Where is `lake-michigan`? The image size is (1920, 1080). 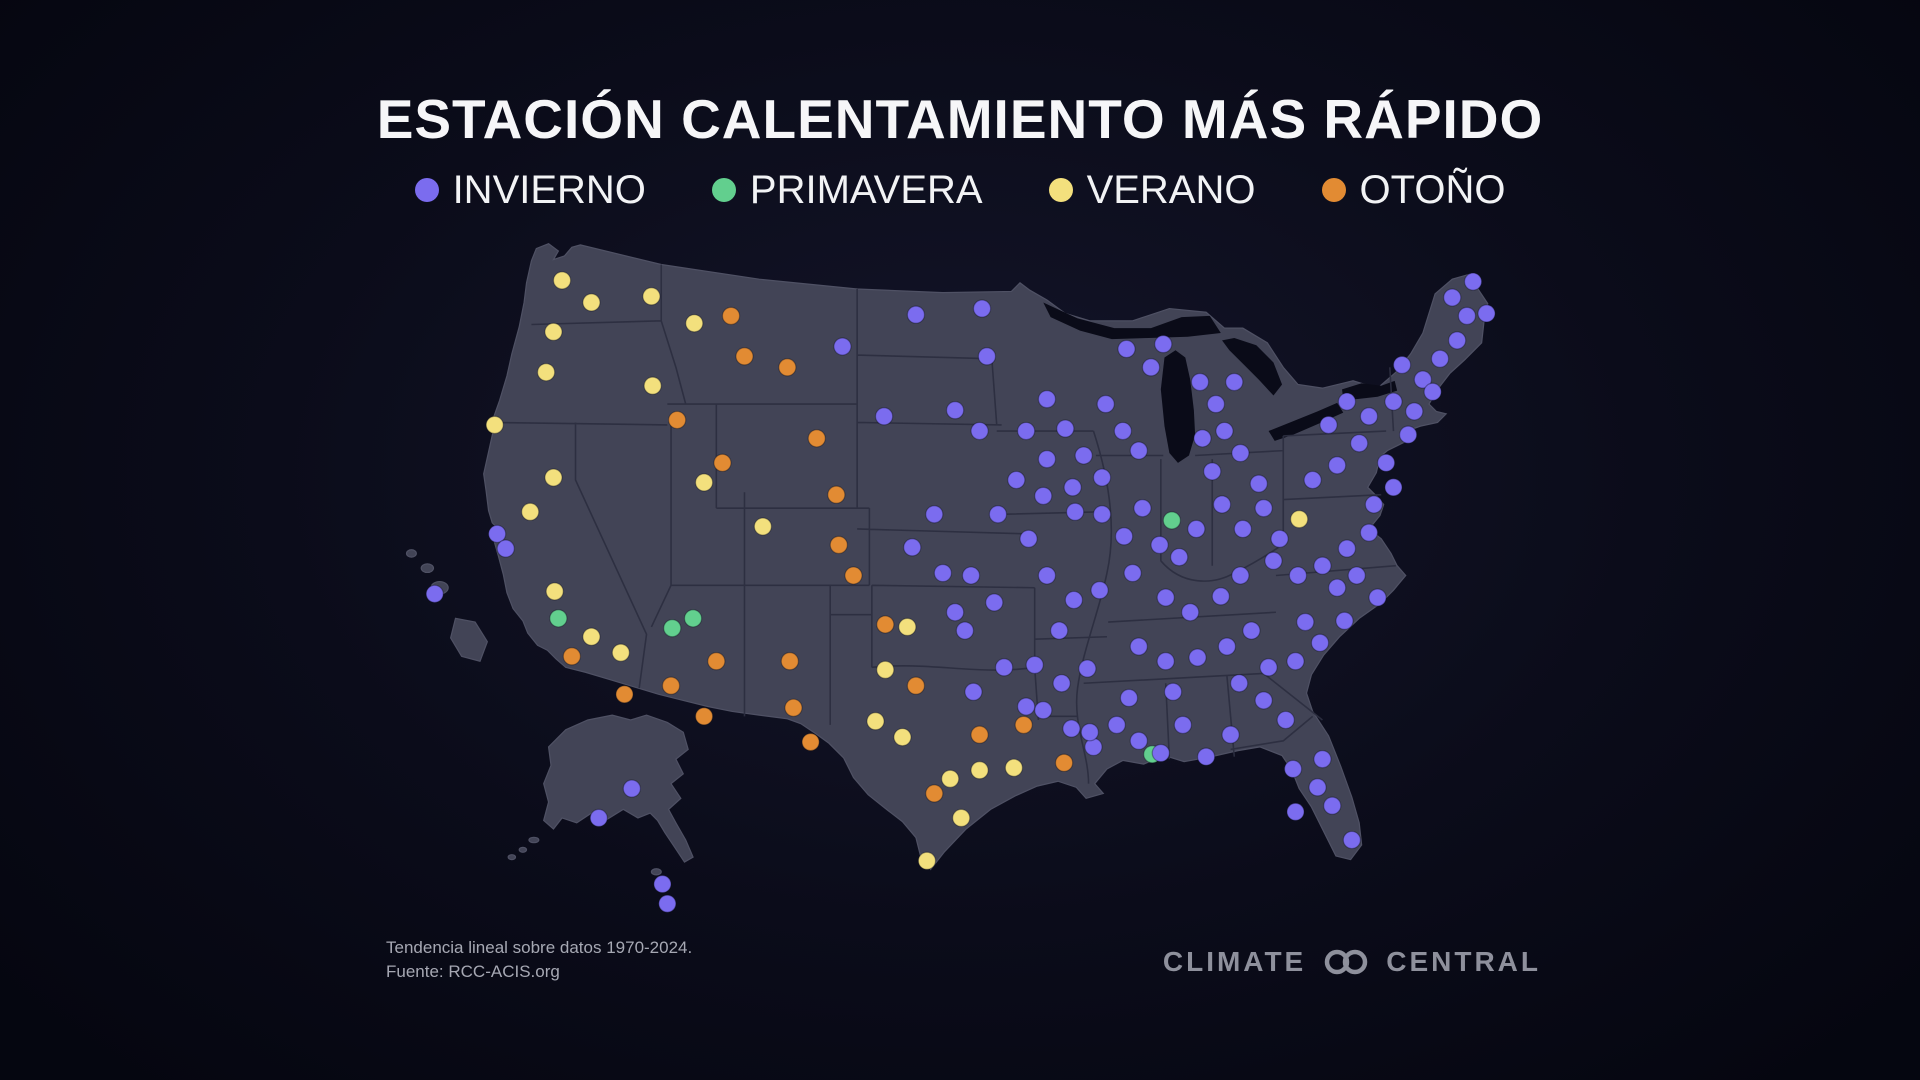
lake-michigan is located at coordinates (1178, 406).